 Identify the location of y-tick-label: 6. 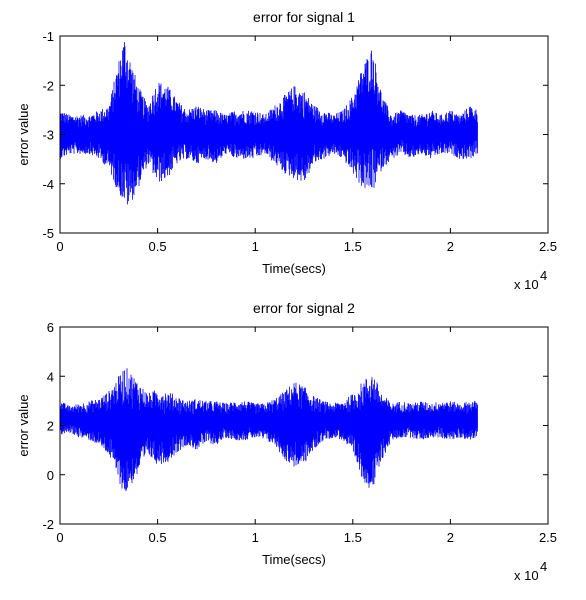
(50, 327).